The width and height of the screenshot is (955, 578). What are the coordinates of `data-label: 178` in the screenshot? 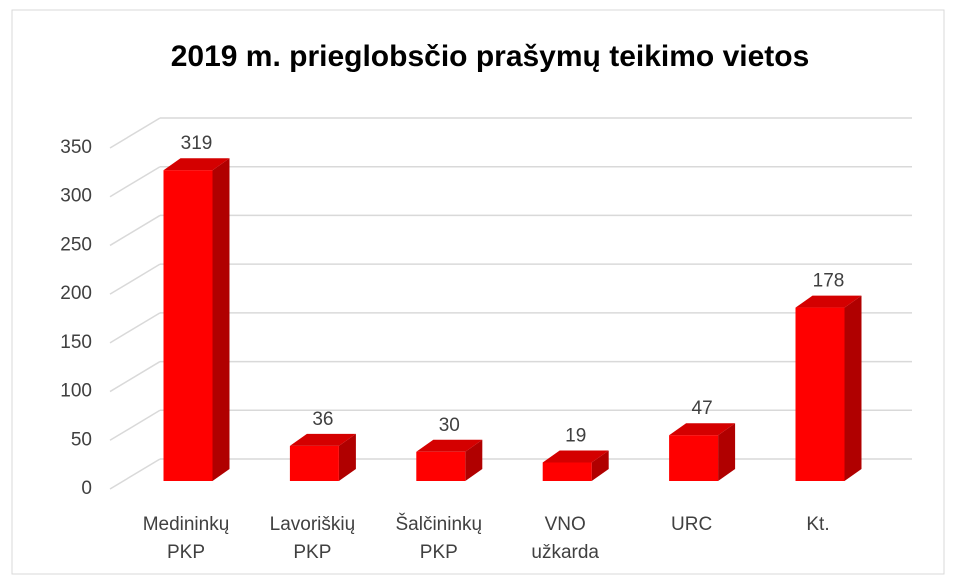 It's located at (829, 281).